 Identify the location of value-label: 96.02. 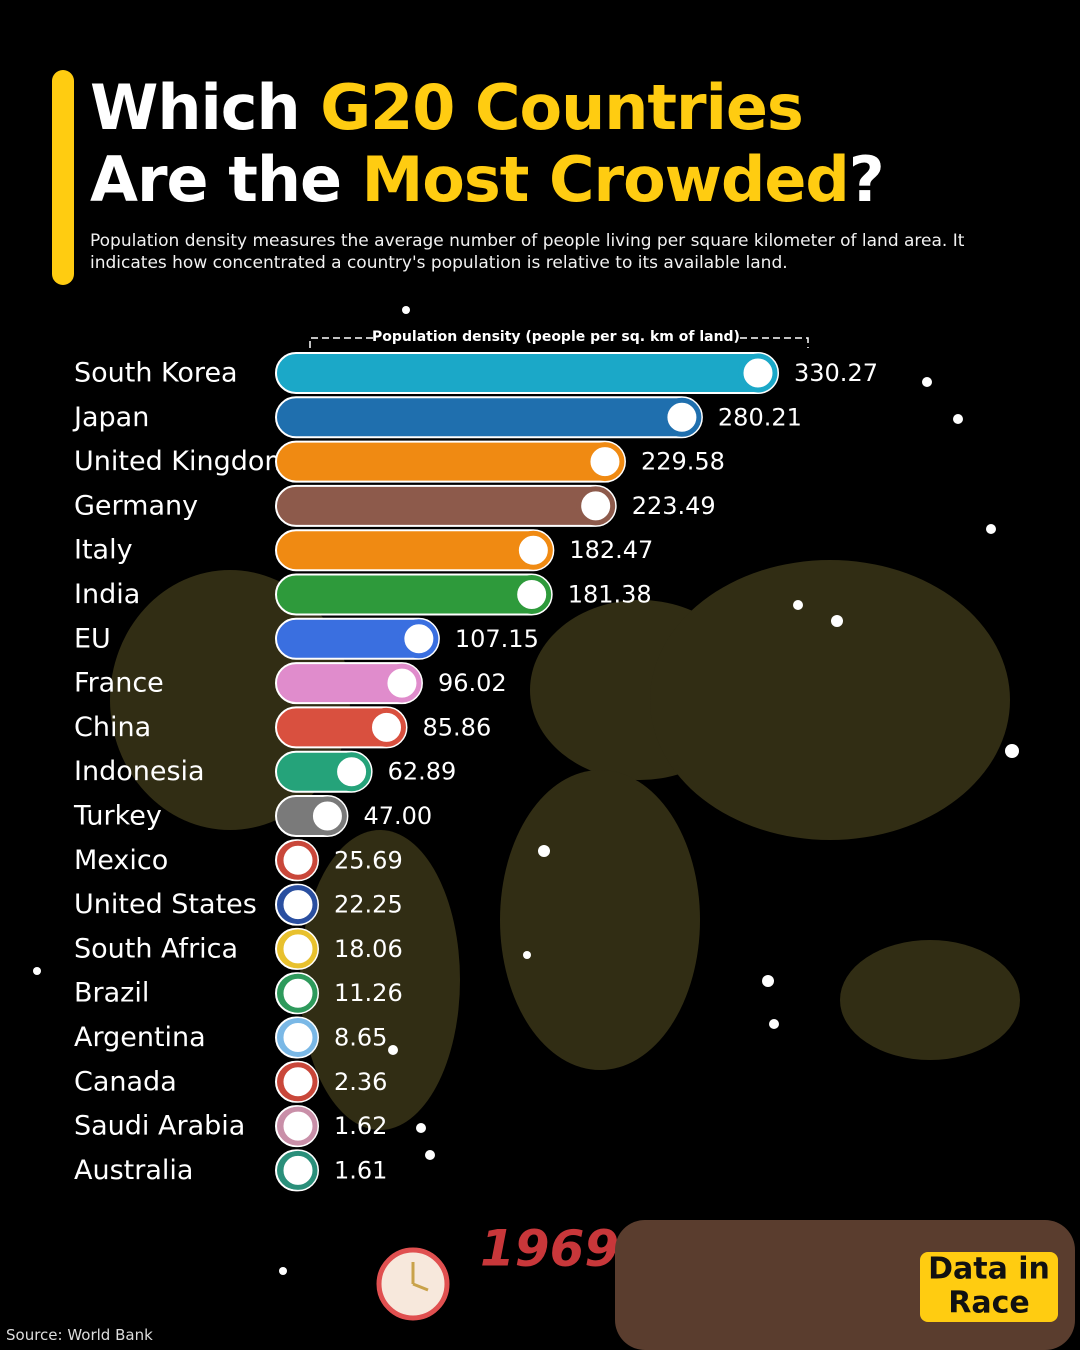
(472, 683).